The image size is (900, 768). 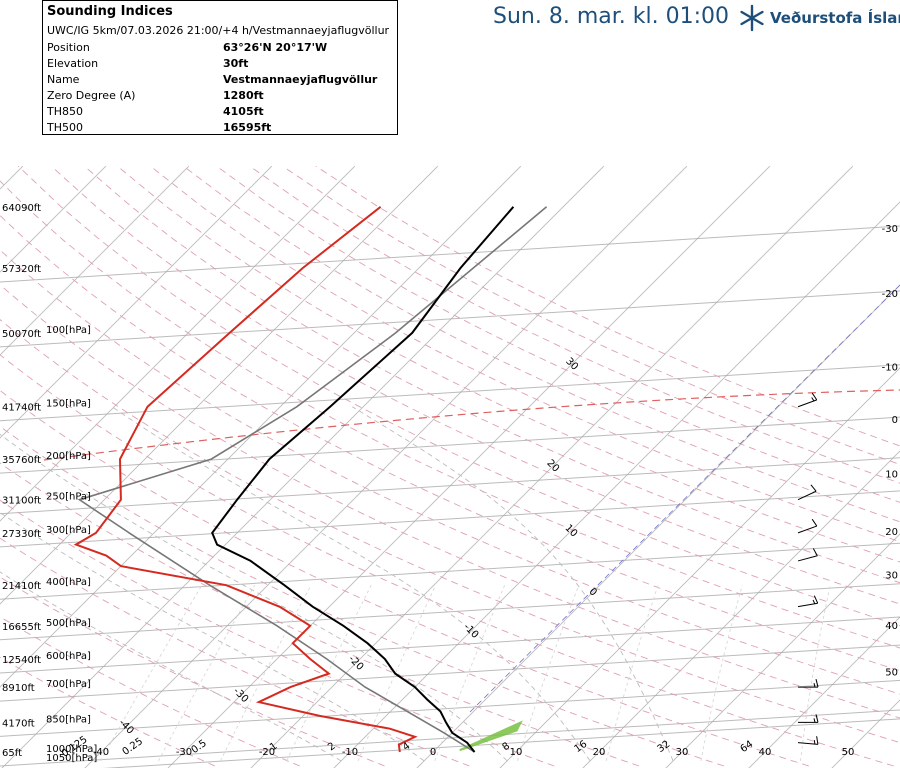 I want to click on info-value: Vestmannaeyjaflugvöllur, so click(x=300, y=79).